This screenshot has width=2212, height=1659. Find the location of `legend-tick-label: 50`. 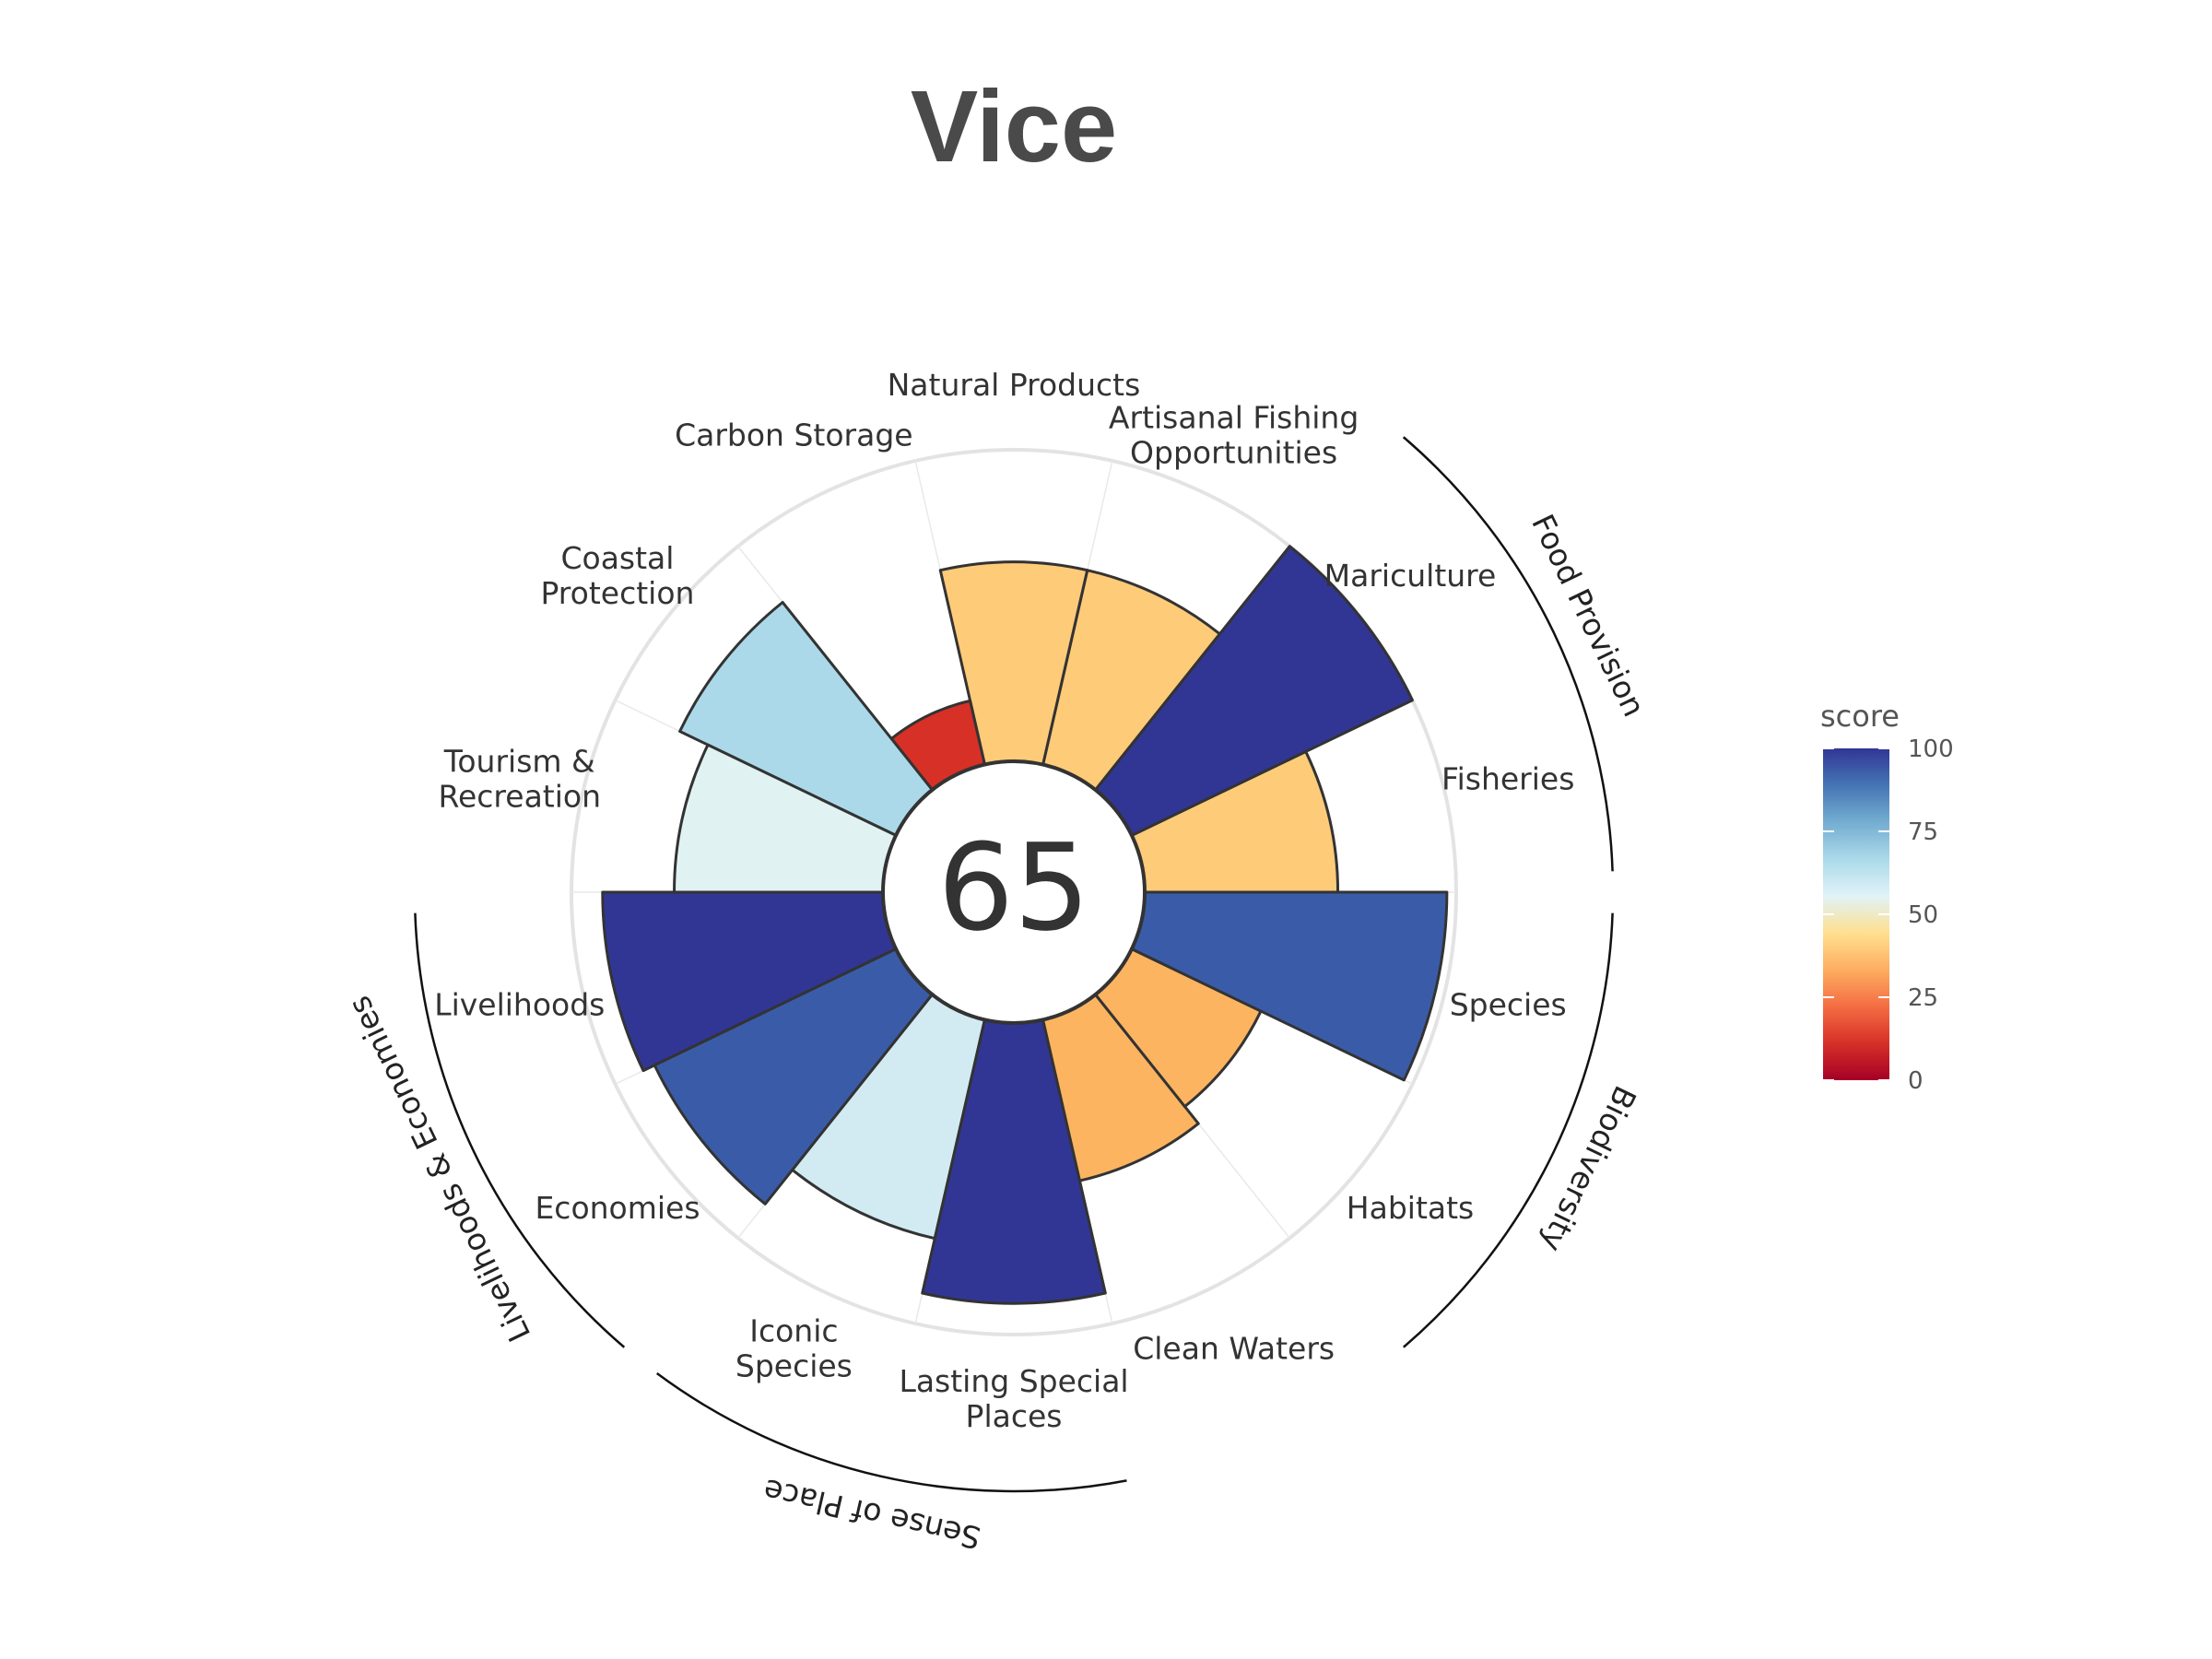

legend-tick-label: 50 is located at coordinates (1923, 915).